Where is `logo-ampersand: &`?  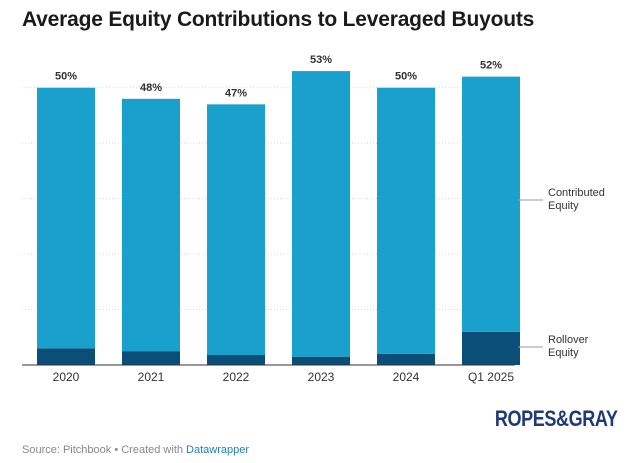
logo-ampersand: & is located at coordinates (562, 418).